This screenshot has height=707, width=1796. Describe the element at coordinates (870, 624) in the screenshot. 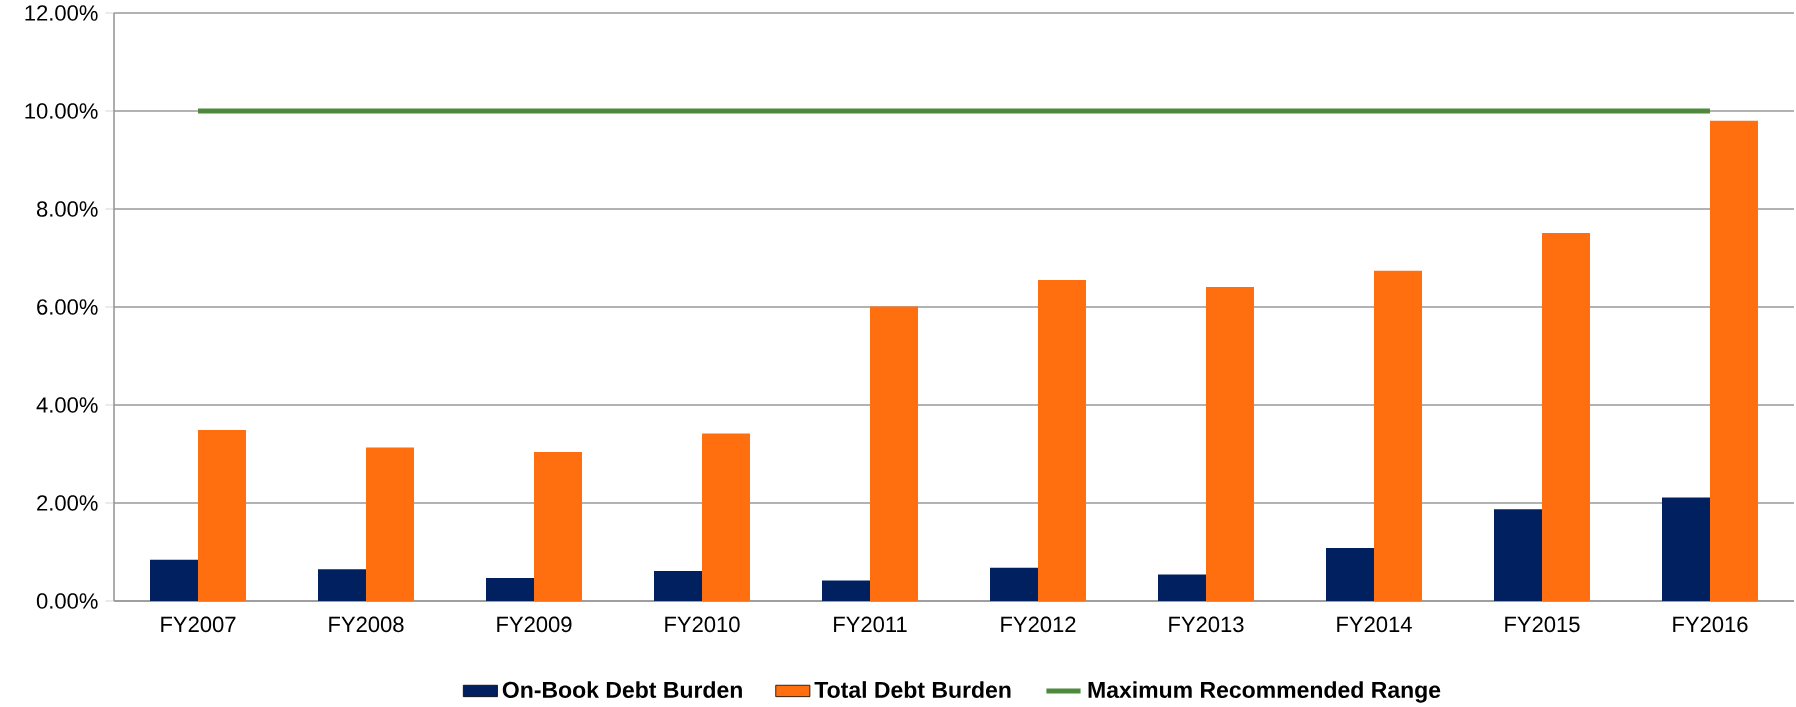

I see `x-tick-label: FY2011` at that location.